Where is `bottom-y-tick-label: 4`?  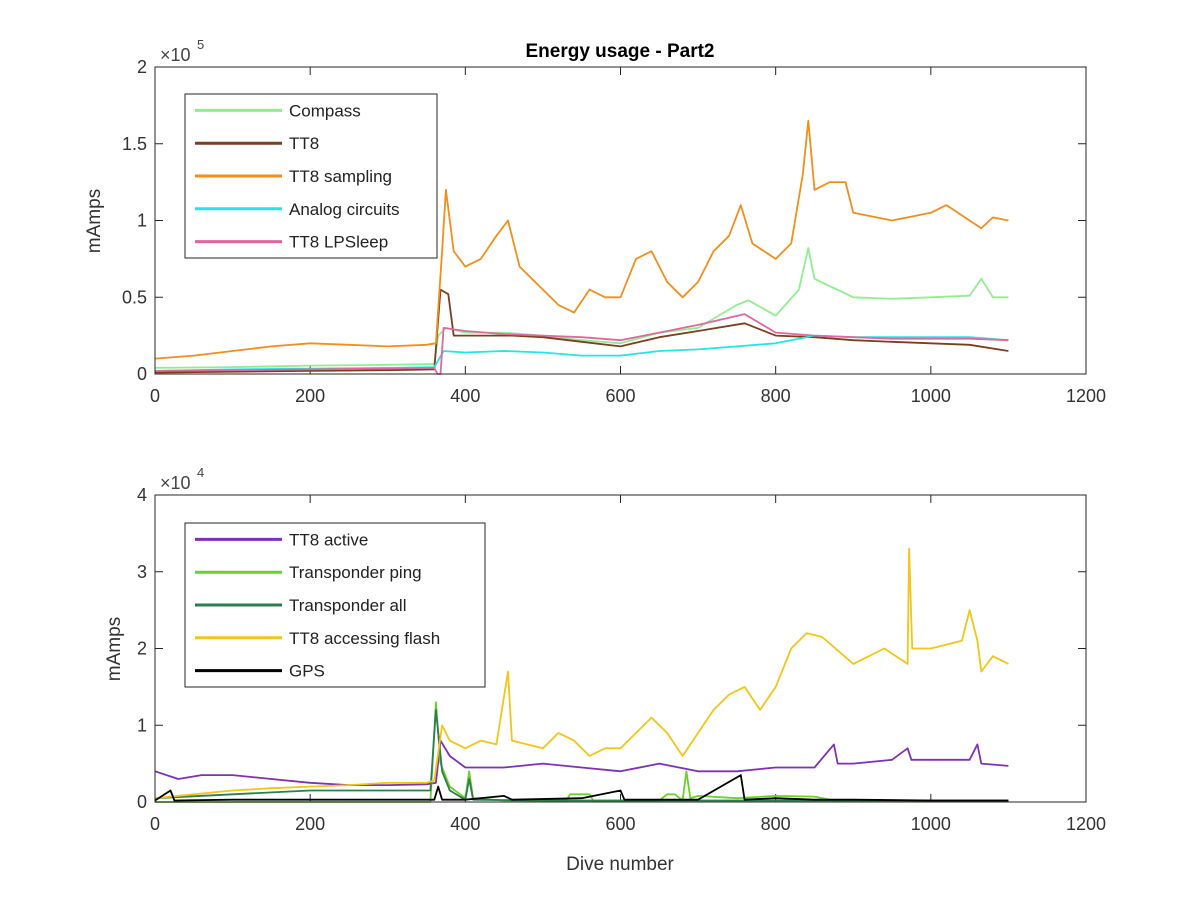 bottom-y-tick-label: 4 is located at coordinates (142, 495).